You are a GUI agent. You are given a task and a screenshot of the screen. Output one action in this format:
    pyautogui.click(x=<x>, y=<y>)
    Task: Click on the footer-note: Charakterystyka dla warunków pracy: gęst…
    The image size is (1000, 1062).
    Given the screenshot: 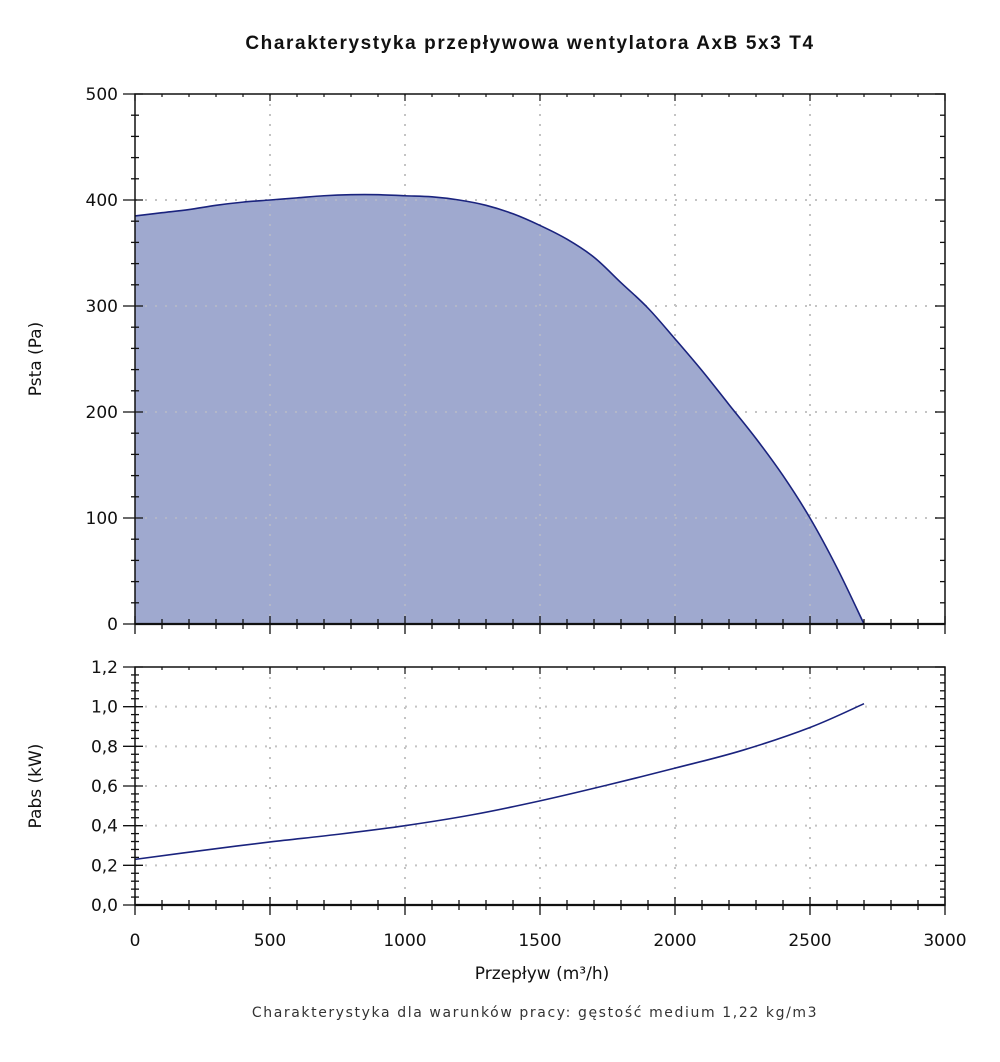 What is the action you would take?
    pyautogui.click(x=535, y=1013)
    